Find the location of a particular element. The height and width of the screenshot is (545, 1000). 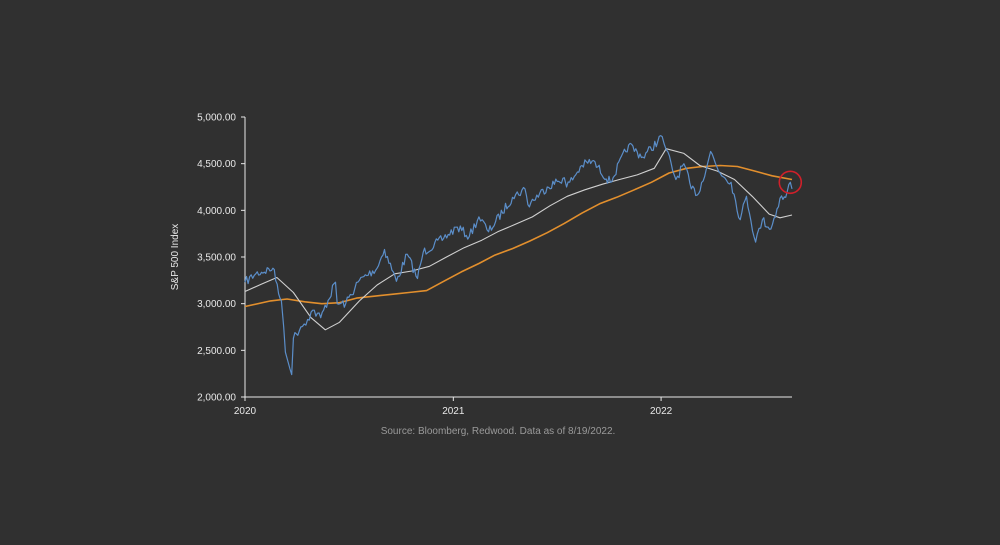

x-tick-label: 2021 is located at coordinates (453, 411).